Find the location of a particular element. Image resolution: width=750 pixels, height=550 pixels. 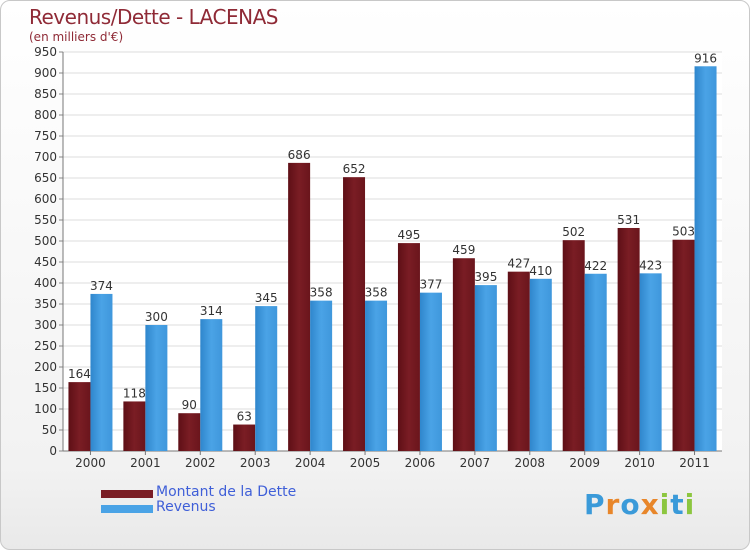

value-label-debt: 459 is located at coordinates (463, 250).